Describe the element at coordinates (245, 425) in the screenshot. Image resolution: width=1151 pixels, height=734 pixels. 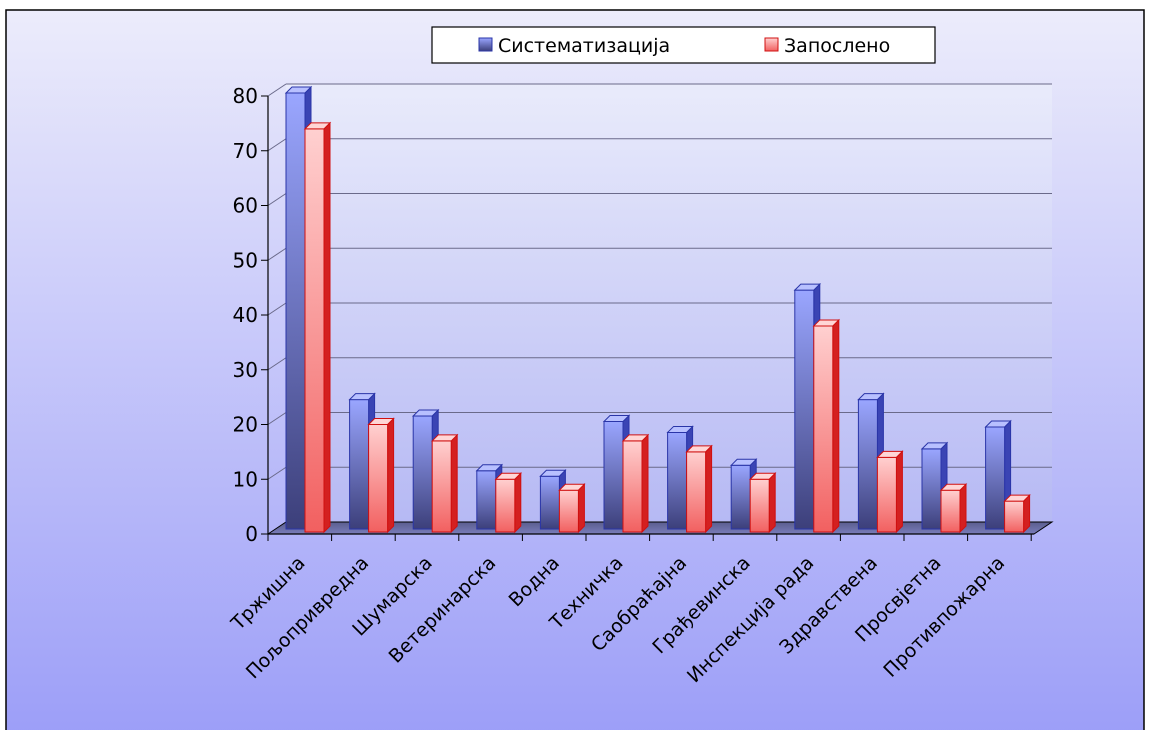
I see `y-tick-label: 20` at that location.